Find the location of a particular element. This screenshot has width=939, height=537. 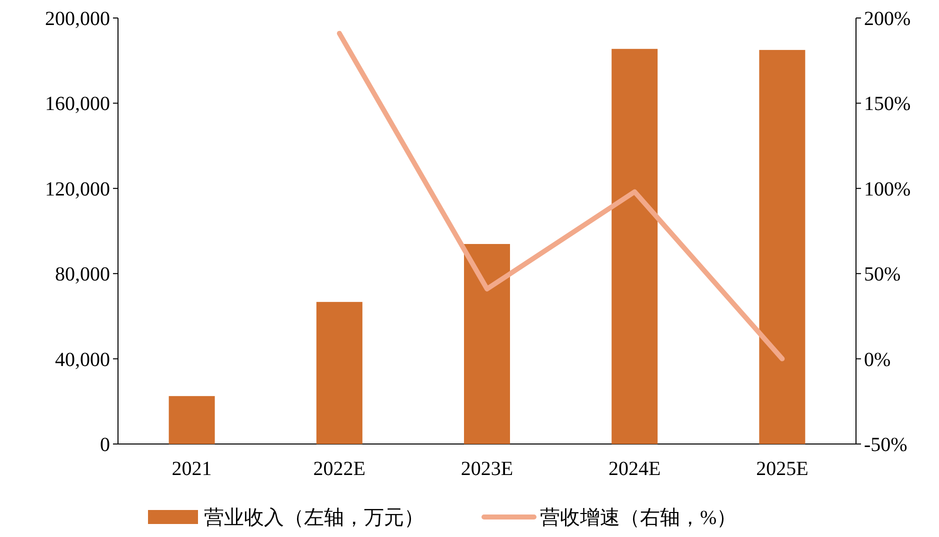

x-tick-label: 2021 is located at coordinates (192, 469).